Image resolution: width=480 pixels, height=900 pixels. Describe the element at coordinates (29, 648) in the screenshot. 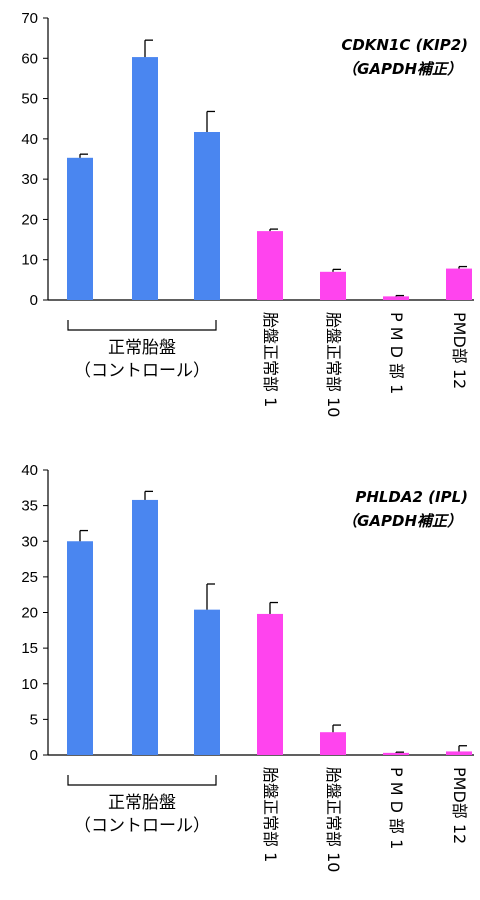

I see `y-tick-label: 15` at that location.